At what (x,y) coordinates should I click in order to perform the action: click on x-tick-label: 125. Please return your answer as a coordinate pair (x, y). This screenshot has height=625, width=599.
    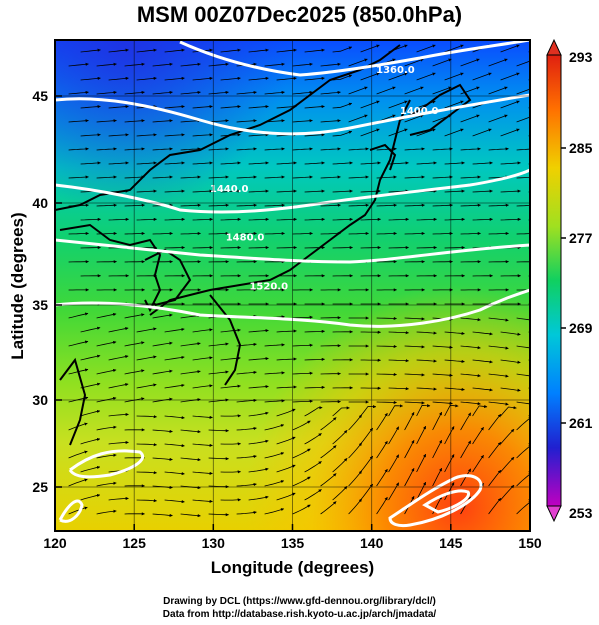
    Looking at the image, I should click on (135, 543).